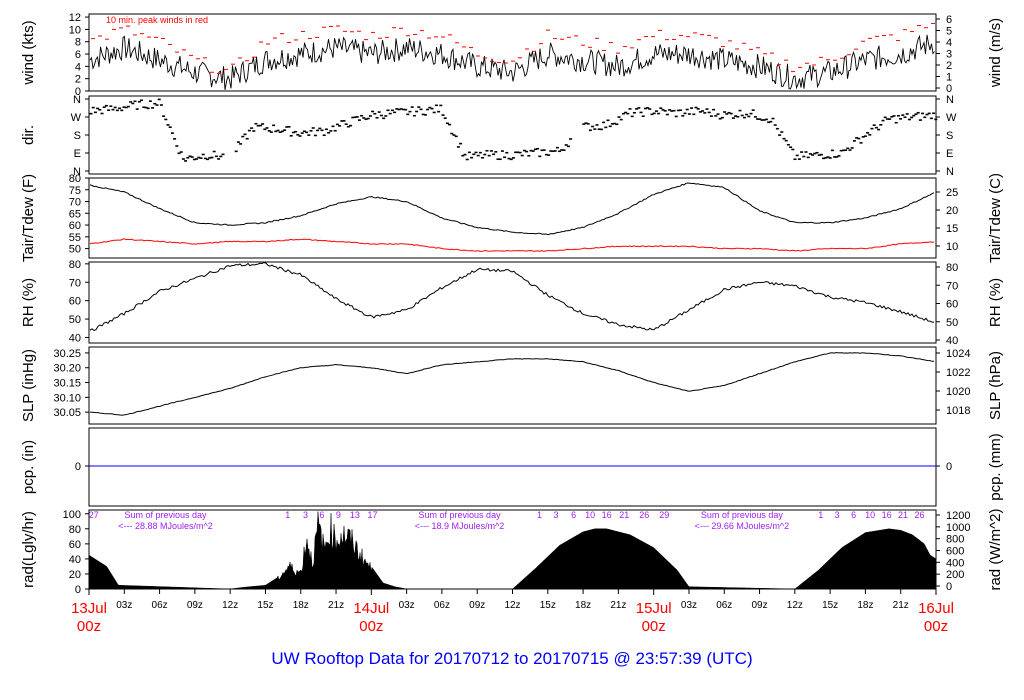  What do you see at coordinates (995, 467) in the screenshot?
I see `y-axis-label-right-pcp: pcp. (mm)` at bounding box center [995, 467].